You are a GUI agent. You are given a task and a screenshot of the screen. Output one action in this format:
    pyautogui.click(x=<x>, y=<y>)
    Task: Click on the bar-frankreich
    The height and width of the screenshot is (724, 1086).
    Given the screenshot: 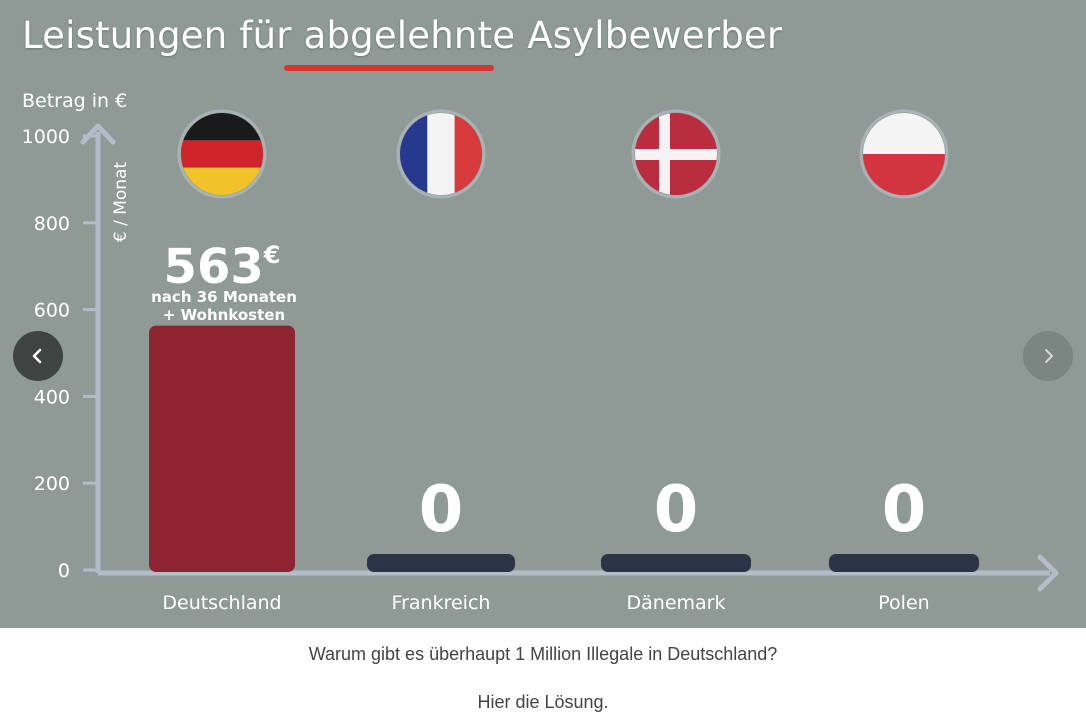 What is the action you would take?
    pyautogui.click(x=441, y=563)
    